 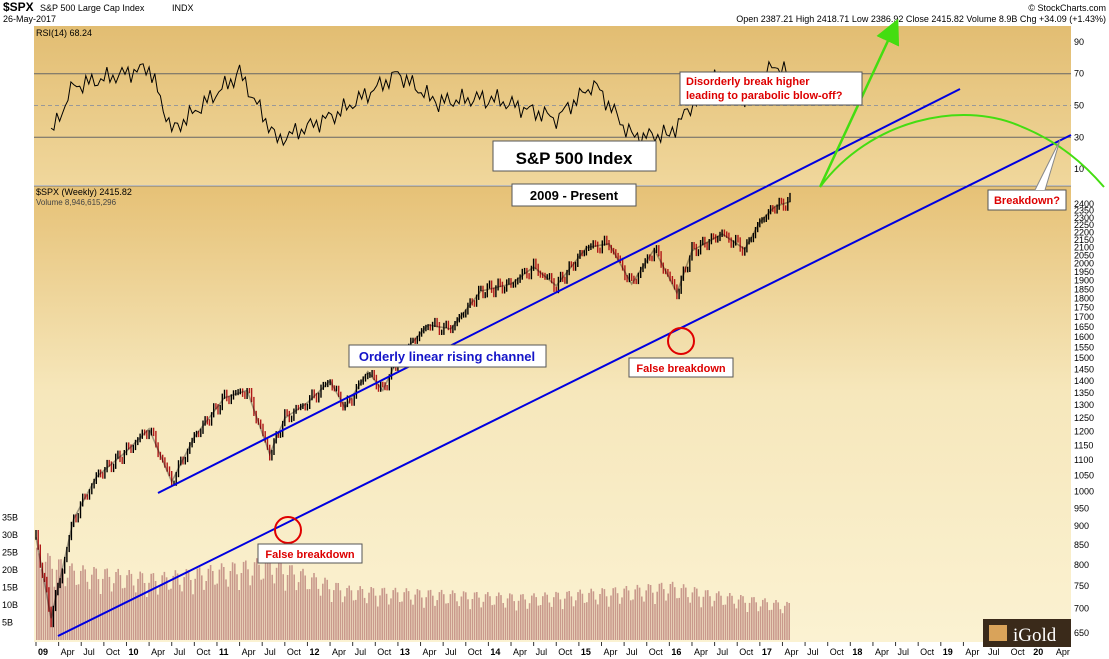 I want to click on price-tick-label: 1150, so click(x=1083, y=446).